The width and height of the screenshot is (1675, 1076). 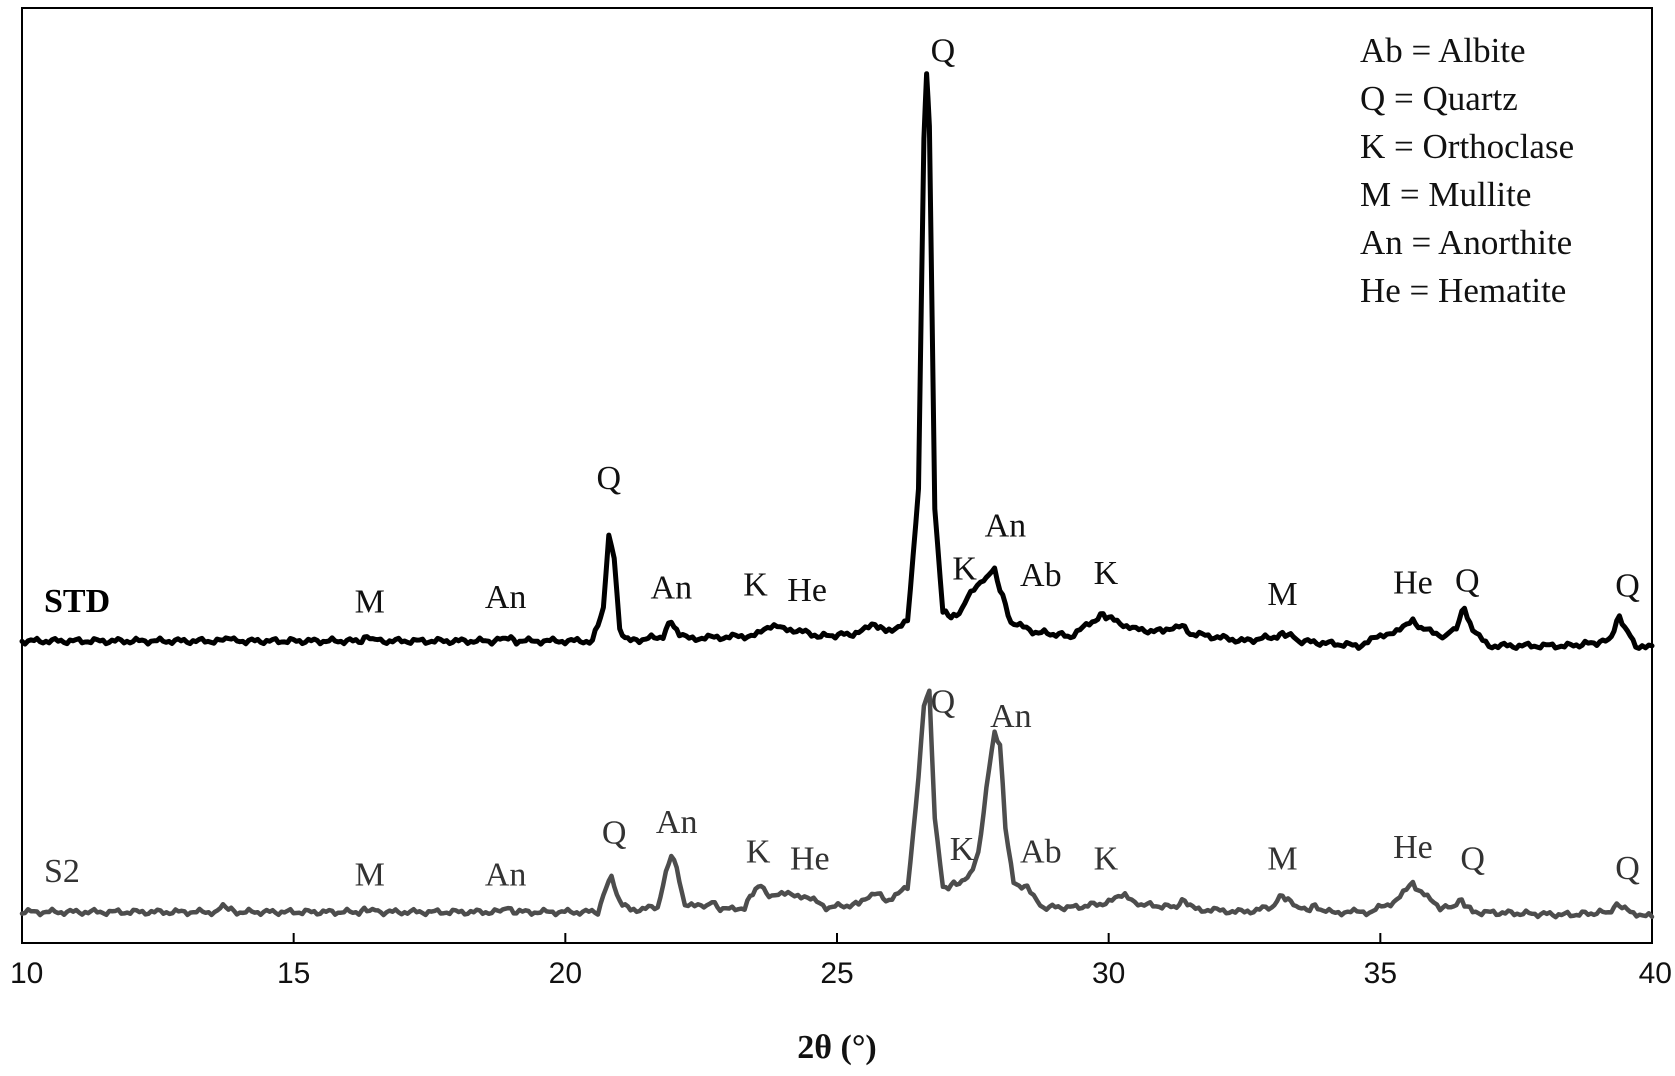 What do you see at coordinates (1463, 290) in the screenshot?
I see `legend-entry: He = Hematite` at bounding box center [1463, 290].